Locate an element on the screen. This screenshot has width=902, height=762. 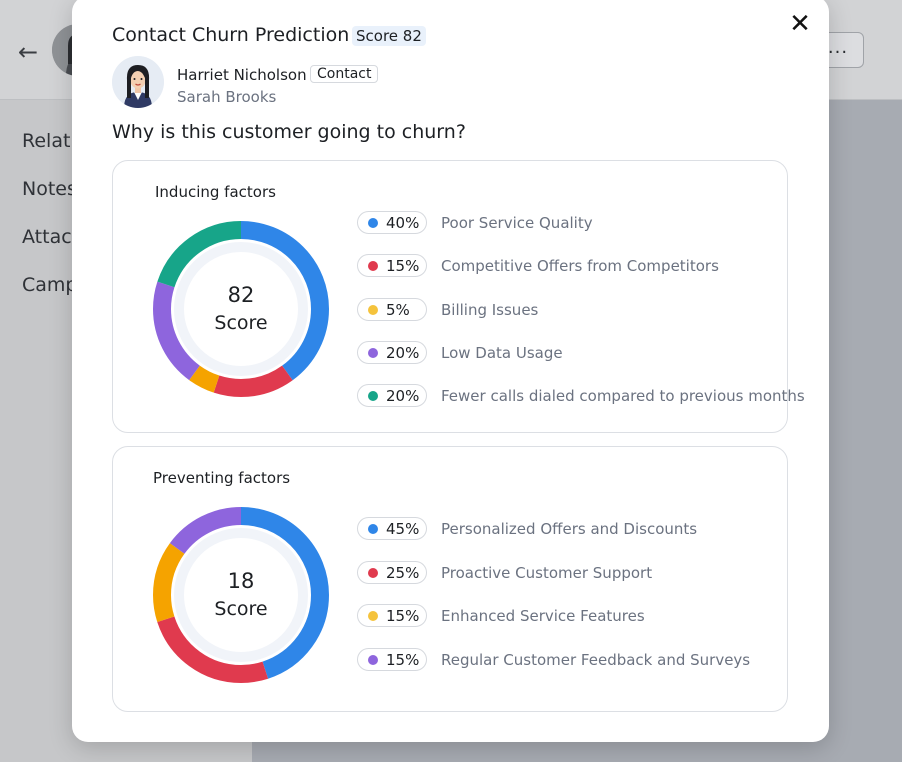
percent-pill: 25% is located at coordinates (392, 572).